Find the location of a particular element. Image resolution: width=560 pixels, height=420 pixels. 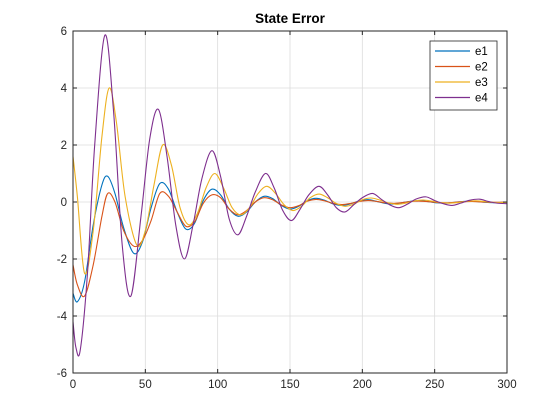

x-tick-label: 50 is located at coordinates (145, 385).